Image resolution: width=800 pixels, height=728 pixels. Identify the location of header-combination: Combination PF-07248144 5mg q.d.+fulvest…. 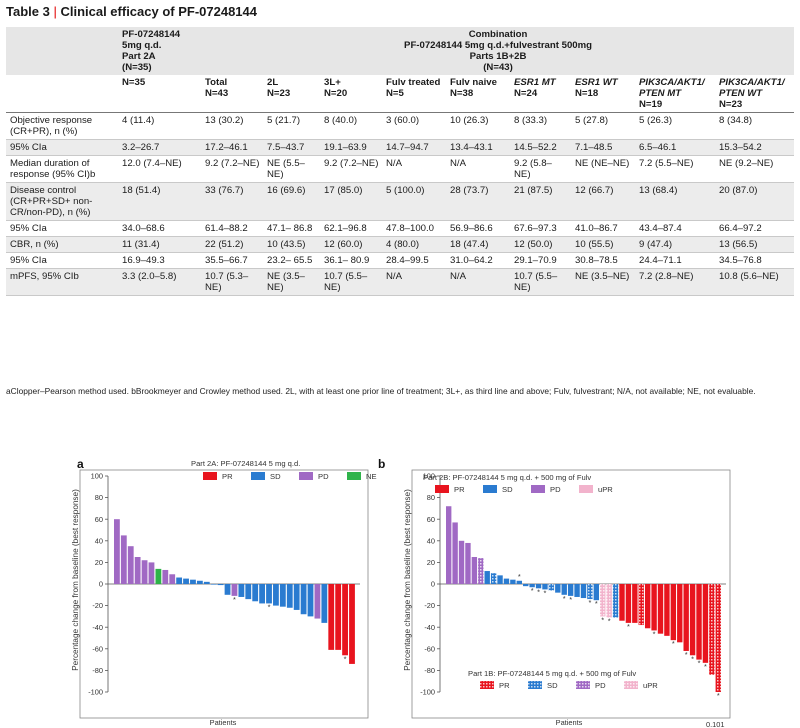
(498, 51).